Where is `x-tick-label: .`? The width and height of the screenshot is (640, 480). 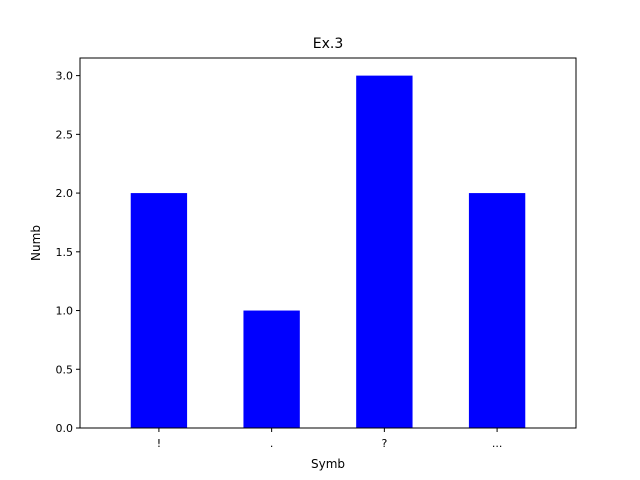
x-tick-label: . is located at coordinates (272, 443).